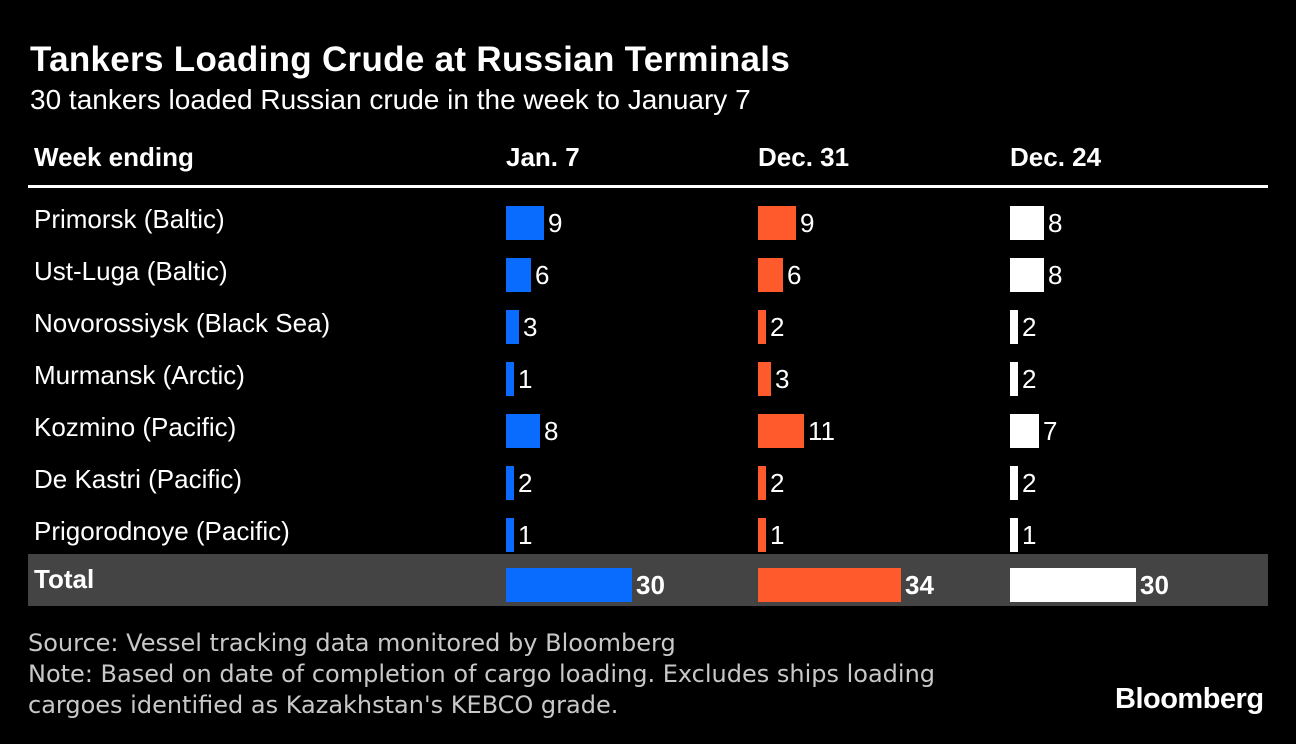 This screenshot has width=1296, height=744. What do you see at coordinates (555, 223) in the screenshot?
I see `value-label-primorsk-baltic-jan-7: 9` at bounding box center [555, 223].